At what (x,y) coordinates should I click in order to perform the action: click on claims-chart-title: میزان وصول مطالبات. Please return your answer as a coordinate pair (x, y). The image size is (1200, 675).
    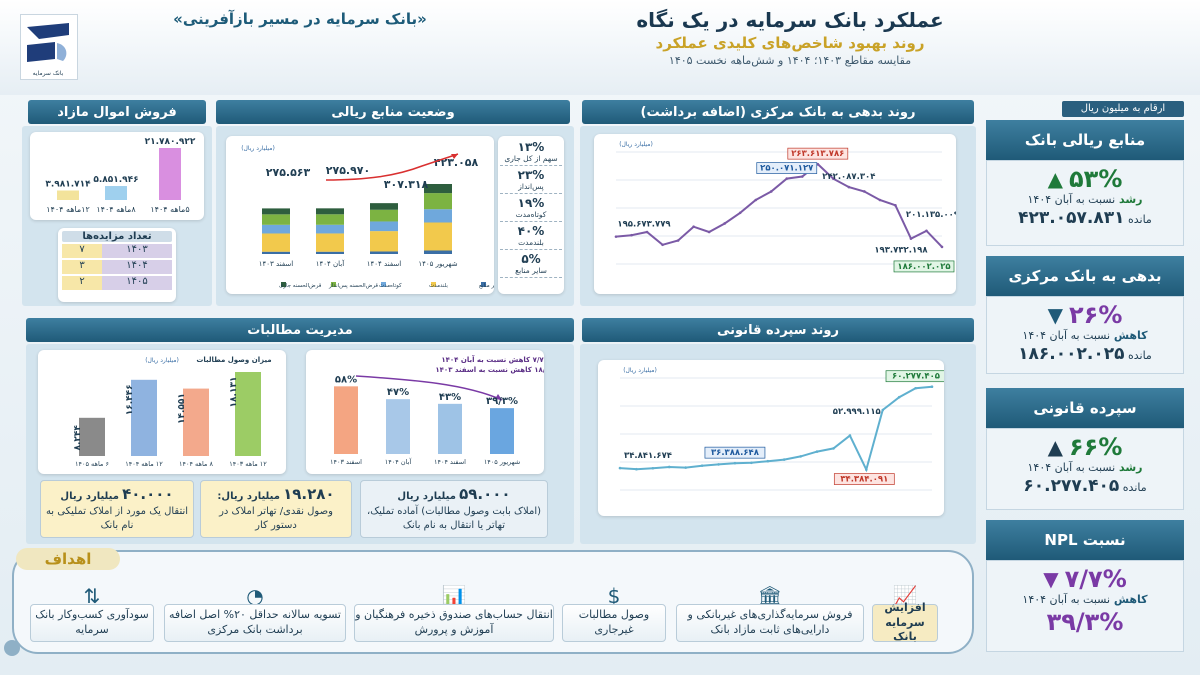
    Looking at the image, I should click on (233, 360).